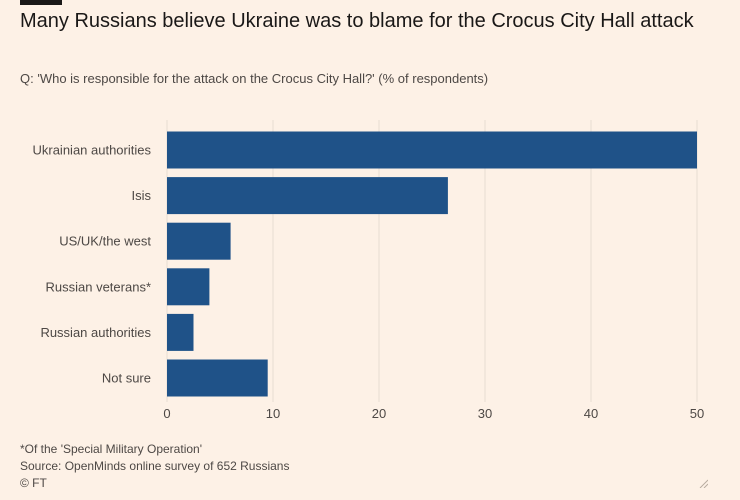 This screenshot has width=740, height=500. I want to click on copyright-credit: © FT, so click(33, 483).